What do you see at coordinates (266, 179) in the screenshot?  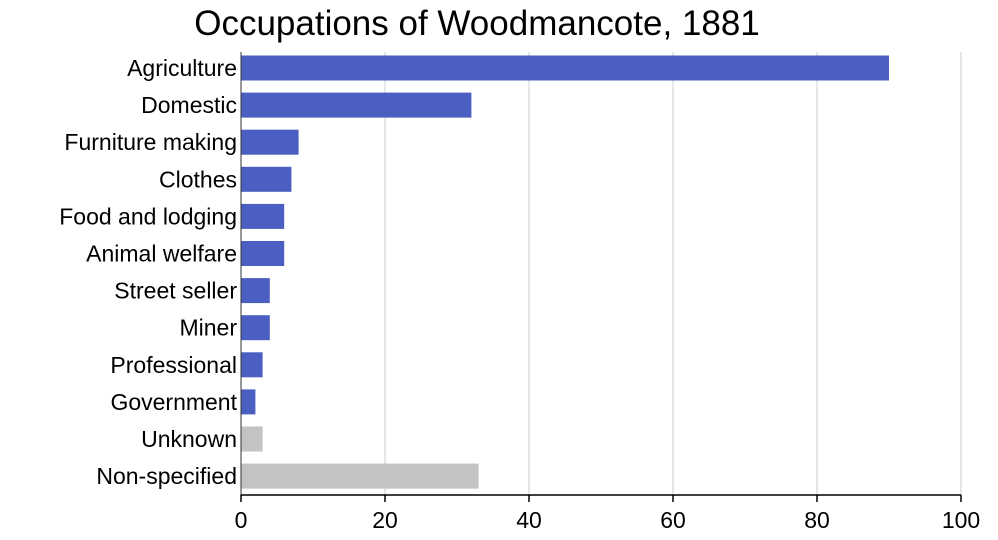 I see `bar-clothes` at bounding box center [266, 179].